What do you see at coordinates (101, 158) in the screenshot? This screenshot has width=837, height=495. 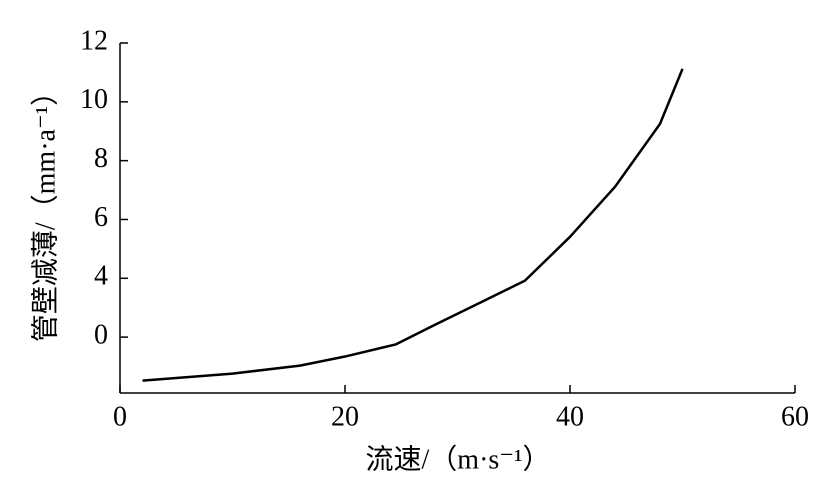 I see `y-tick-label: 8` at bounding box center [101, 158].